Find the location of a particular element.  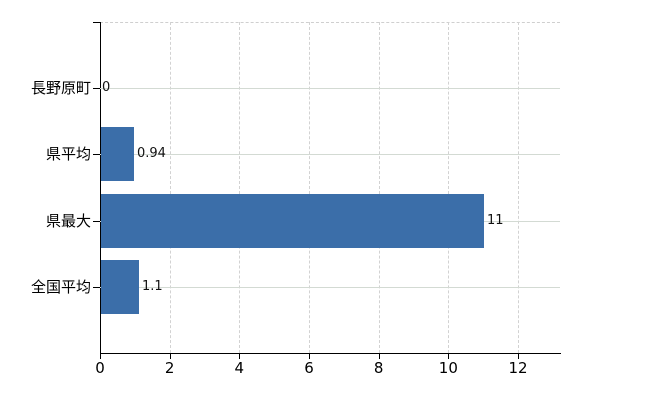

value-label-1: 0.94 is located at coordinates (151, 153).